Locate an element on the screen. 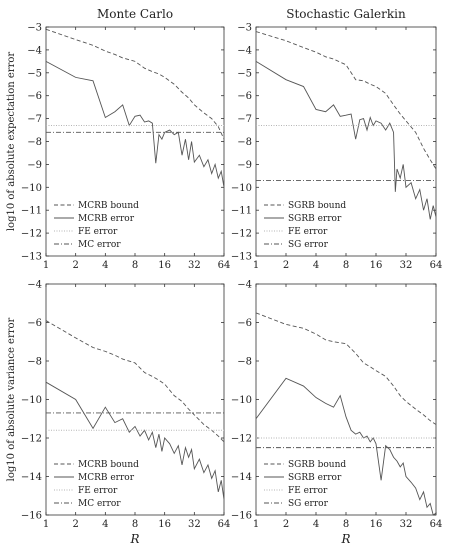 Image resolution: width=454 pixels, height=550 pixels. chart-title: Monte Carlo is located at coordinates (135, 14).